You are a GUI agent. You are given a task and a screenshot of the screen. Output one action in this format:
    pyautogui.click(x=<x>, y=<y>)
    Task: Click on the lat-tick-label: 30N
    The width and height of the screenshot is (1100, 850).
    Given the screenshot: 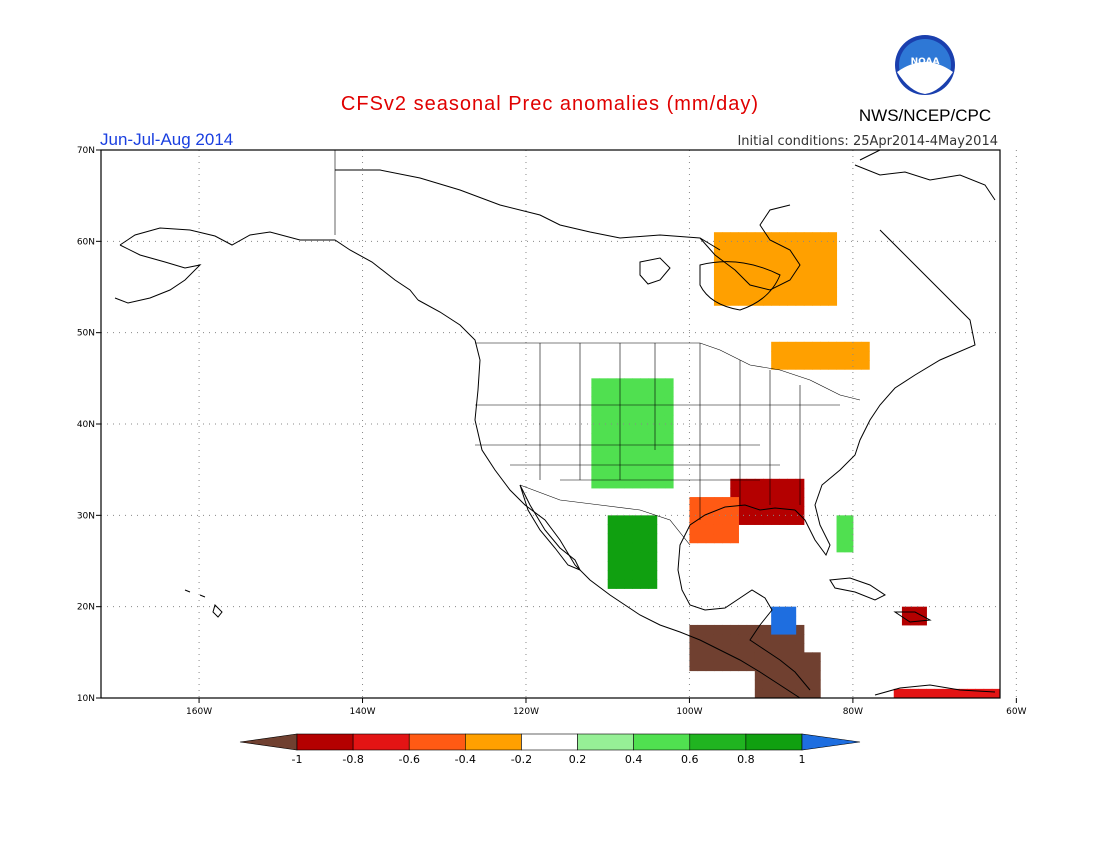 What is the action you would take?
    pyautogui.click(x=86, y=516)
    